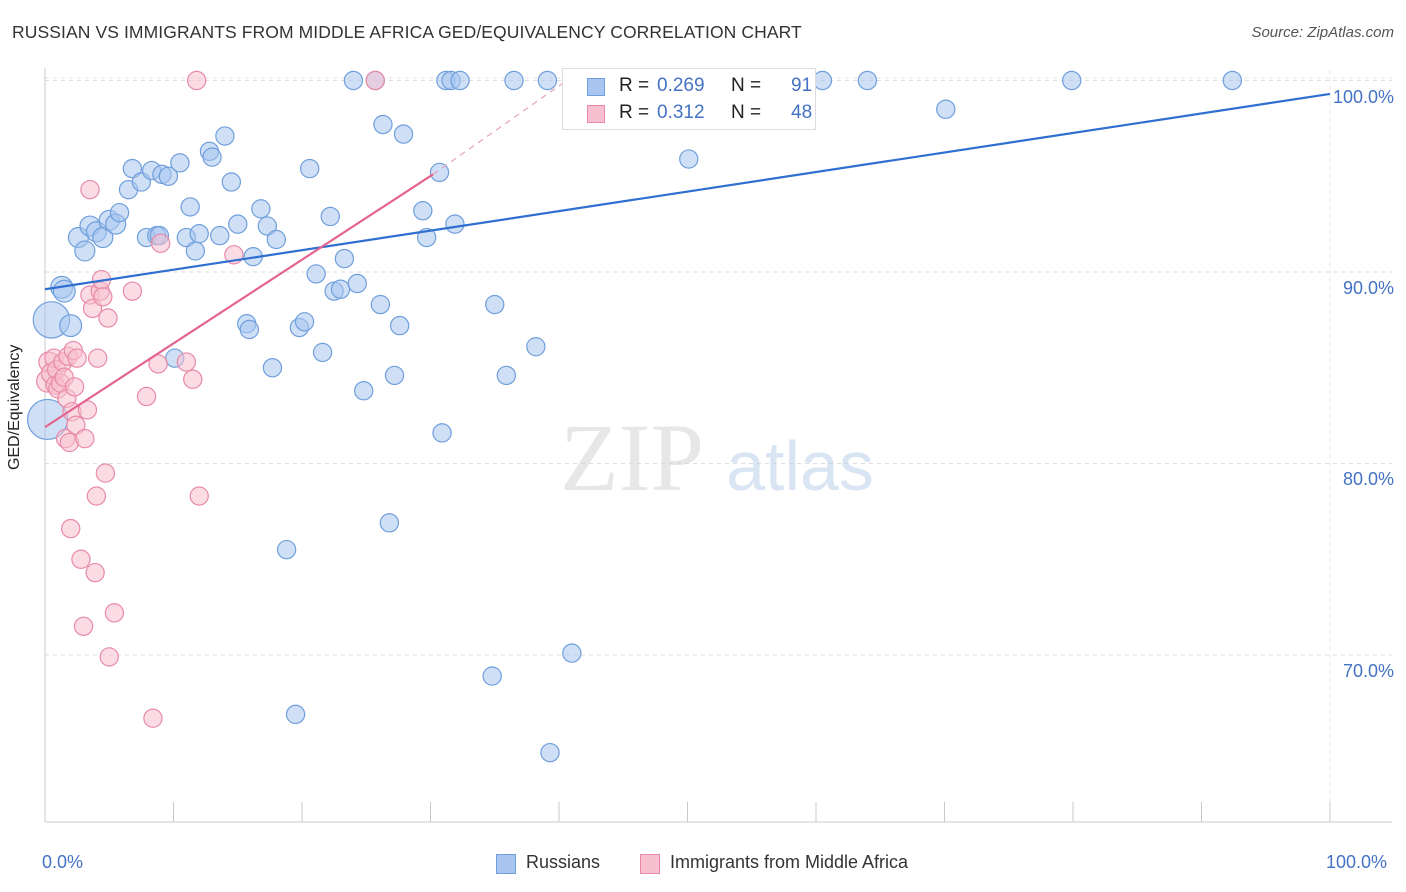 This screenshot has width=1406, height=892. What do you see at coordinates (689, 99) in the screenshot?
I see `correlation-legend: R = 0.269 N = 91 R = 0.312 N = 48` at bounding box center [689, 99].